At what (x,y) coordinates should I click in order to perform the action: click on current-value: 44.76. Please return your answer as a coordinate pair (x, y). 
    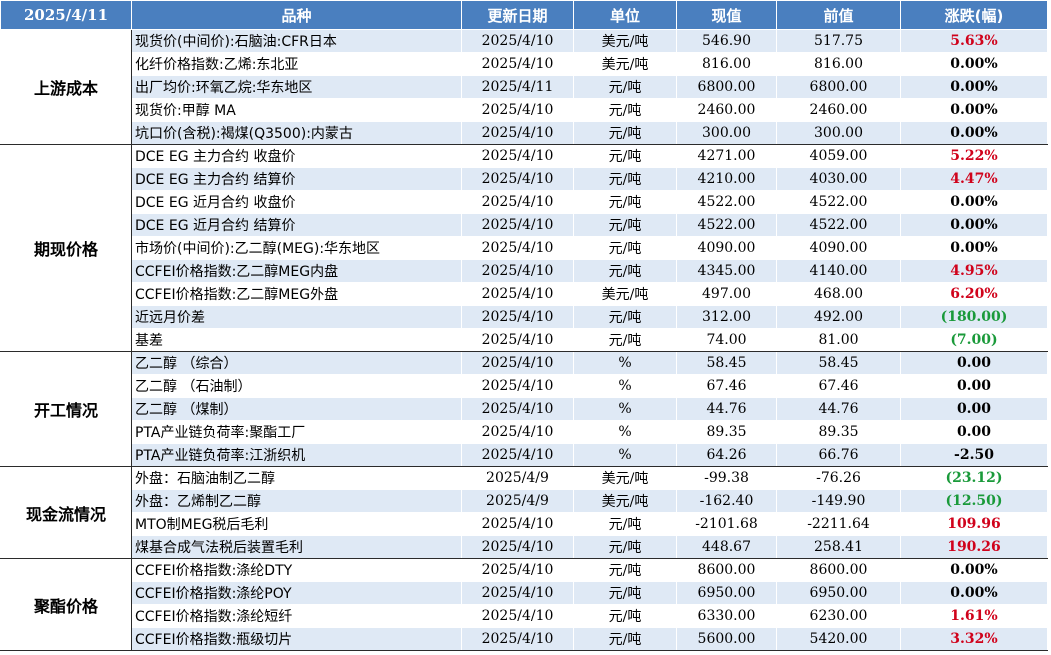
    Looking at the image, I should click on (726, 409).